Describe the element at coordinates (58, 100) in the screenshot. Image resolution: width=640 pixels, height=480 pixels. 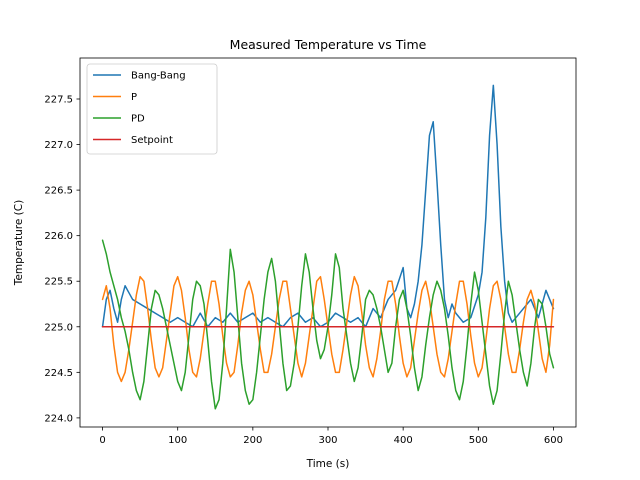
I see `y-tick-label: 227.5` at that location.